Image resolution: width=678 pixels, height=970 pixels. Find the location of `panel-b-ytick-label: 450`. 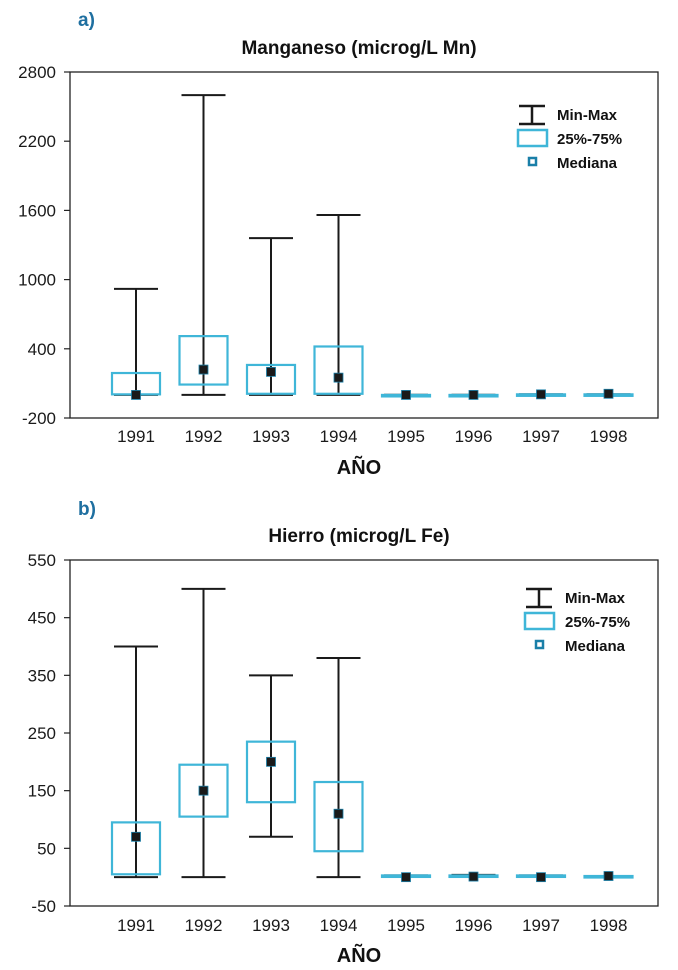

panel-b-ytick-label: 450 is located at coordinates (42, 618).